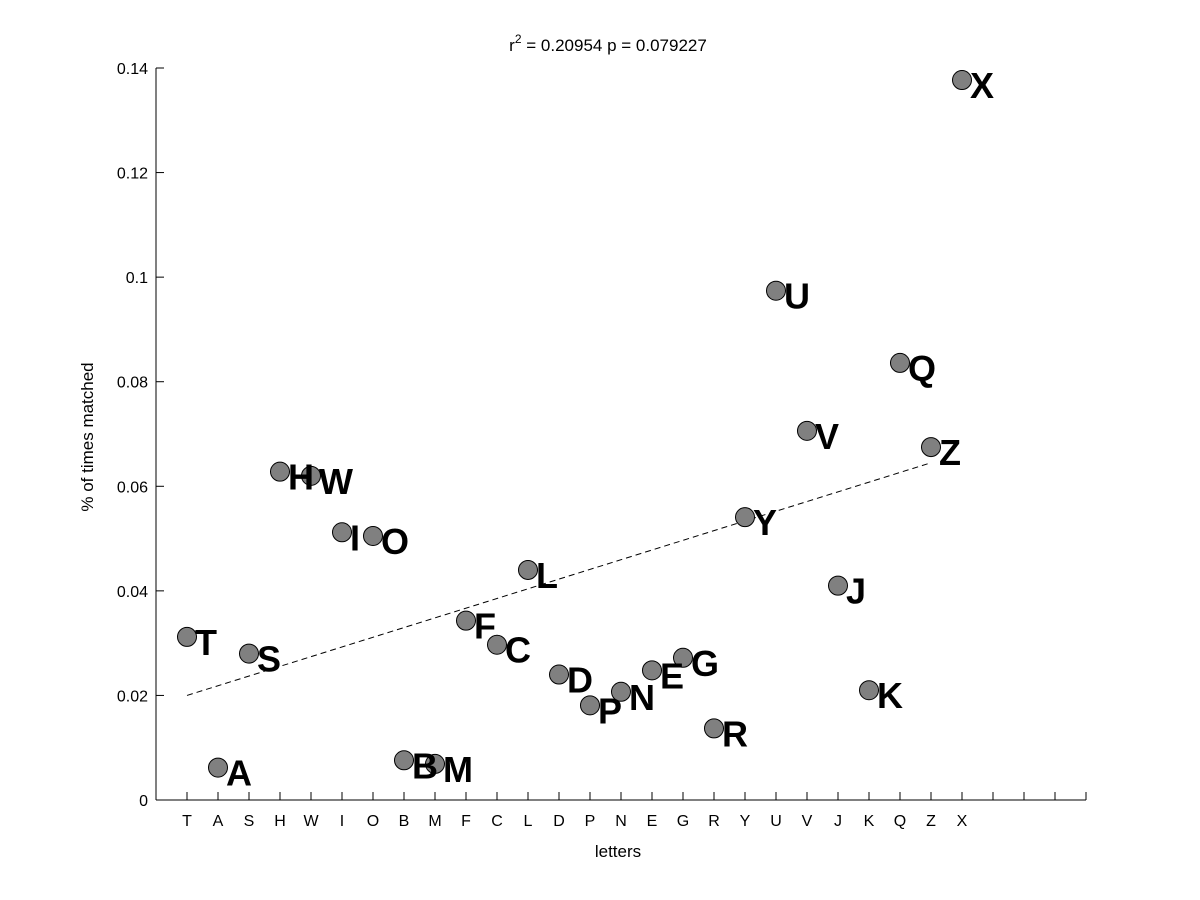 The image size is (1200, 900). Describe the element at coordinates (518, 39) in the screenshot. I see `title-superscript: 2` at that location.